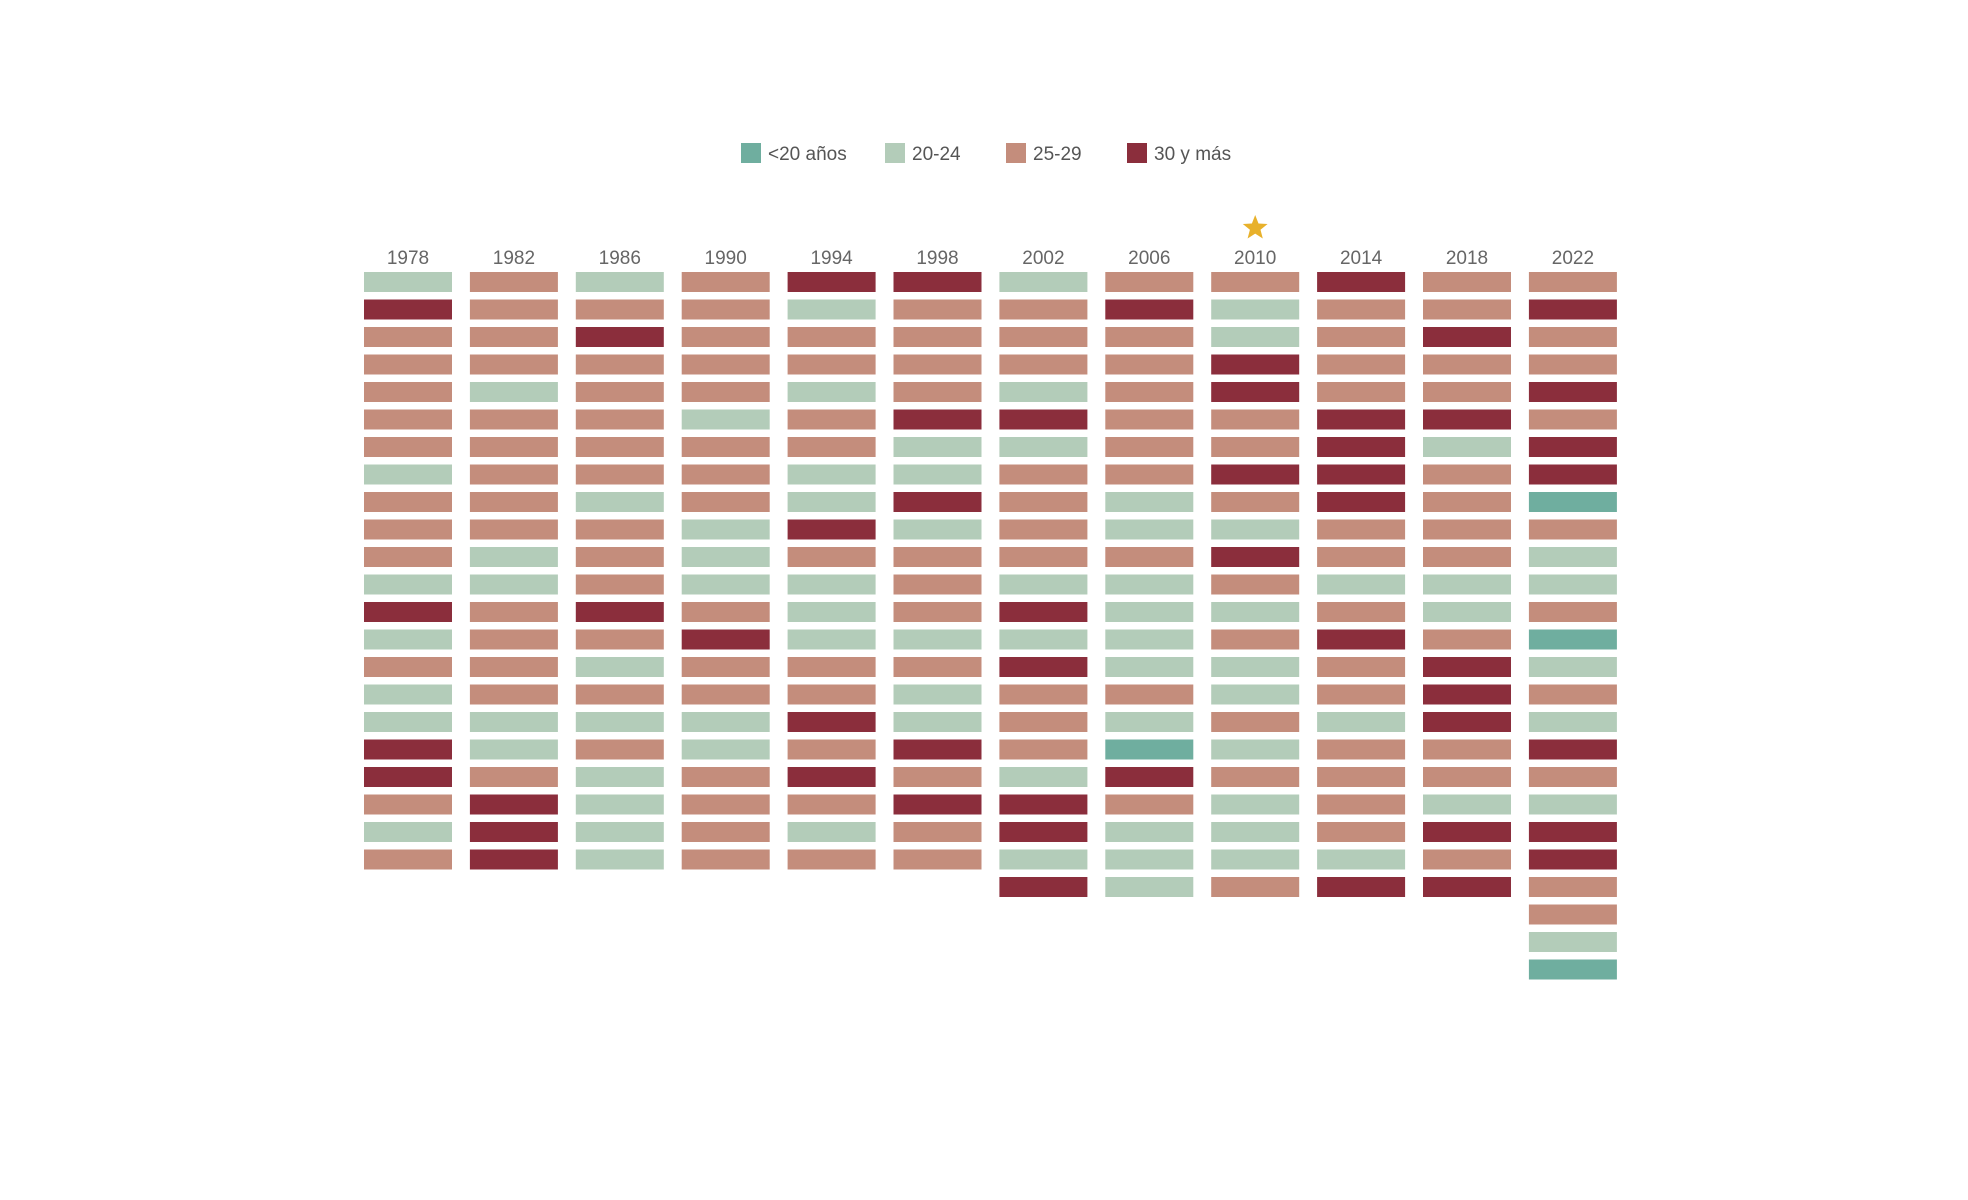  Describe the element at coordinates (936, 154) in the screenshot. I see `legend-label-20-24: 20-24` at that location.